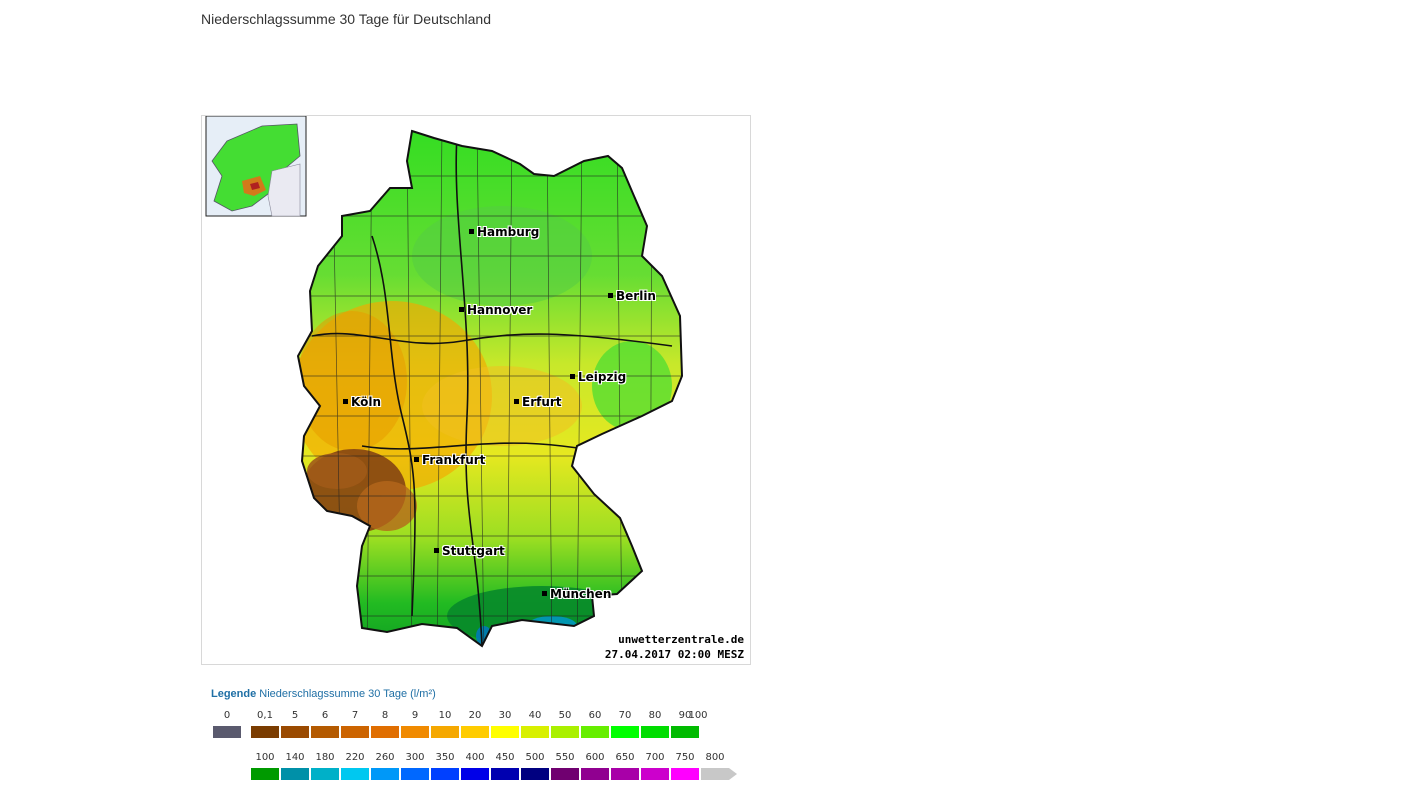 Image resolution: width=1408 pixels, height=792 pixels. I want to click on legend-label: 550, so click(565, 757).